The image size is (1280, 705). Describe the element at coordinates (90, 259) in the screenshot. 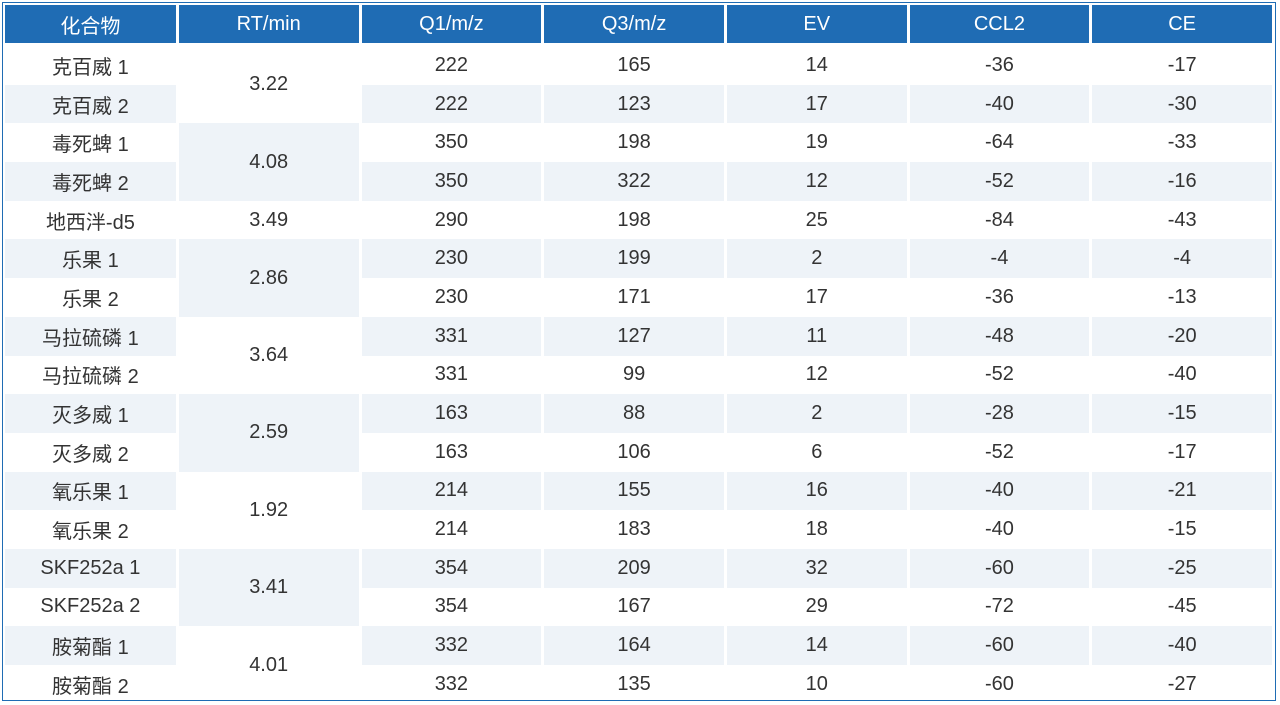

I see `cell-compound: 乐果 1` at that location.